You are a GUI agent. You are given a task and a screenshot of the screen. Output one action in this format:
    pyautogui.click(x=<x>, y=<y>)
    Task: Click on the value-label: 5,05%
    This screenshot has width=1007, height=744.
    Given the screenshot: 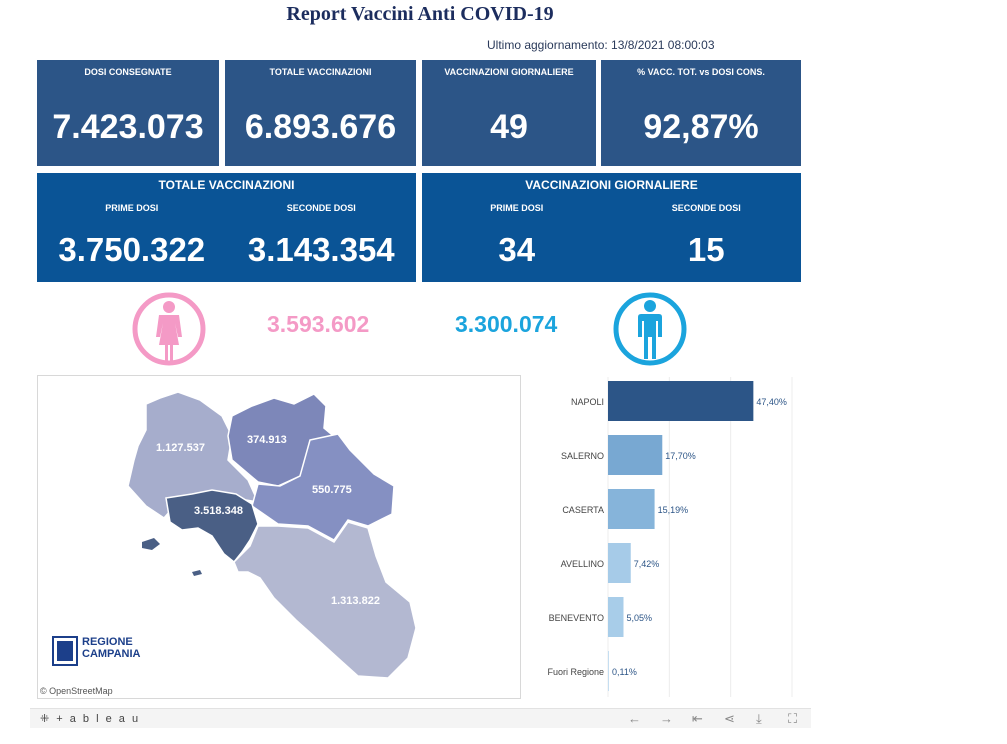 What is the action you would take?
    pyautogui.click(x=639, y=618)
    